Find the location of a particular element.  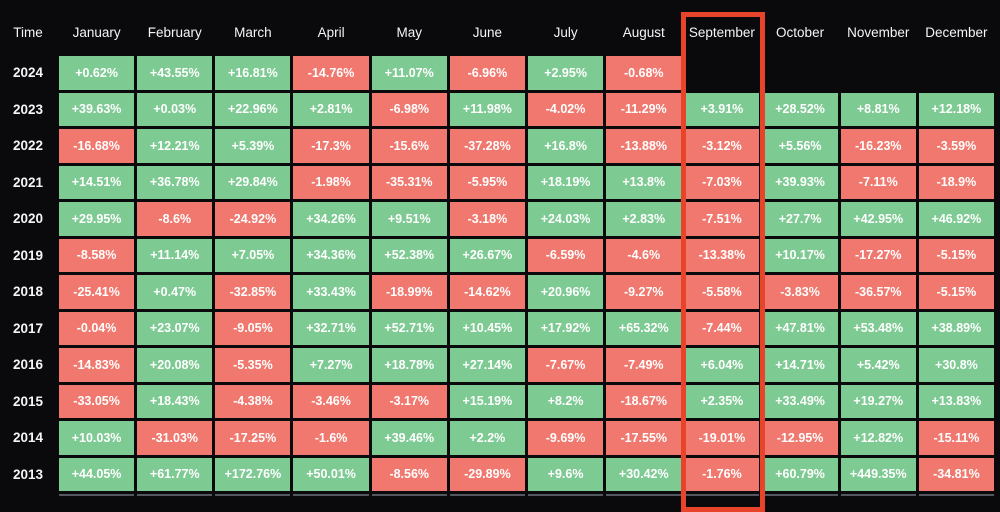

heatmap-cell: +10.45% is located at coordinates (487, 328).